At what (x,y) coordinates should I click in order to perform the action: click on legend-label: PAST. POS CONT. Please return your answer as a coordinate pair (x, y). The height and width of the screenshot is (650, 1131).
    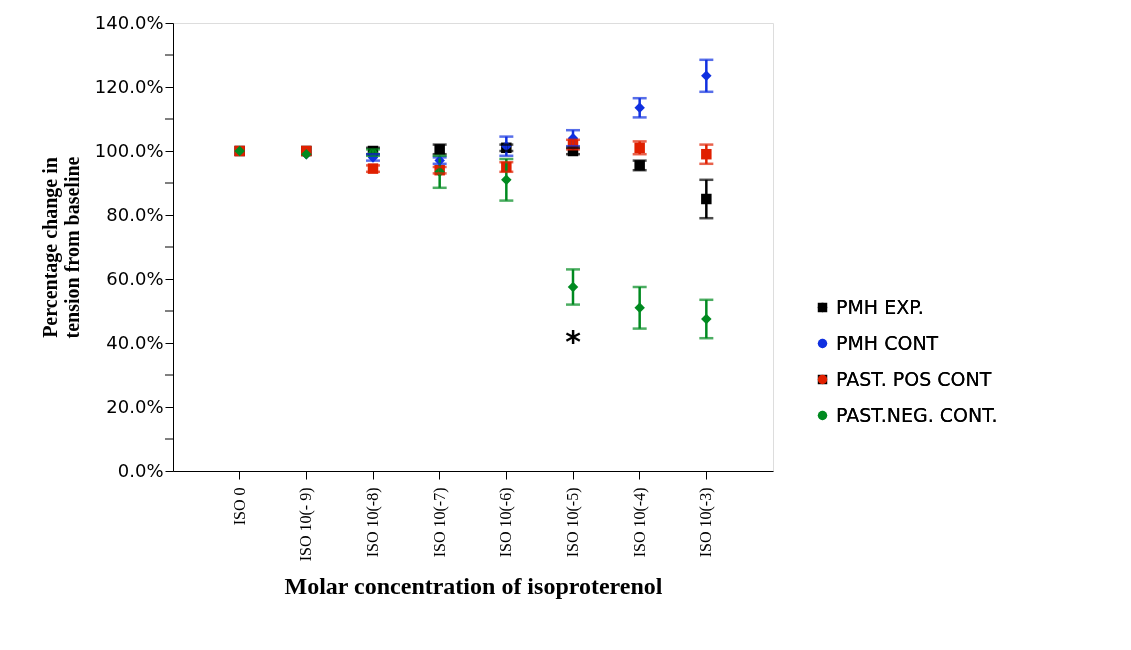
    Looking at the image, I should click on (914, 378).